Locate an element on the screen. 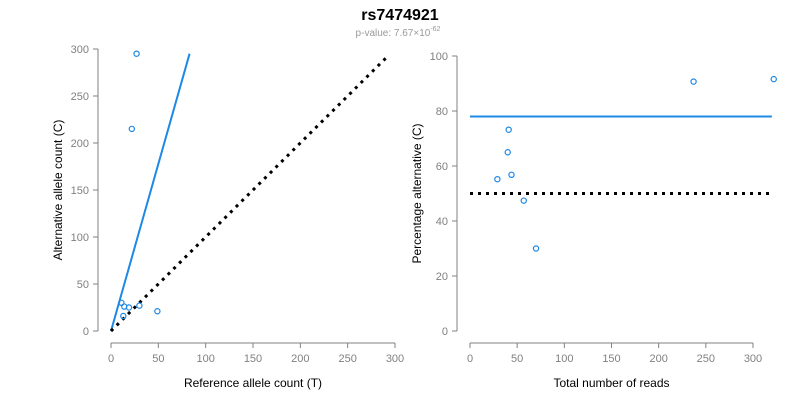 The height and width of the screenshot is (405, 800). y-tick-label: 50 is located at coordinates (83, 285).